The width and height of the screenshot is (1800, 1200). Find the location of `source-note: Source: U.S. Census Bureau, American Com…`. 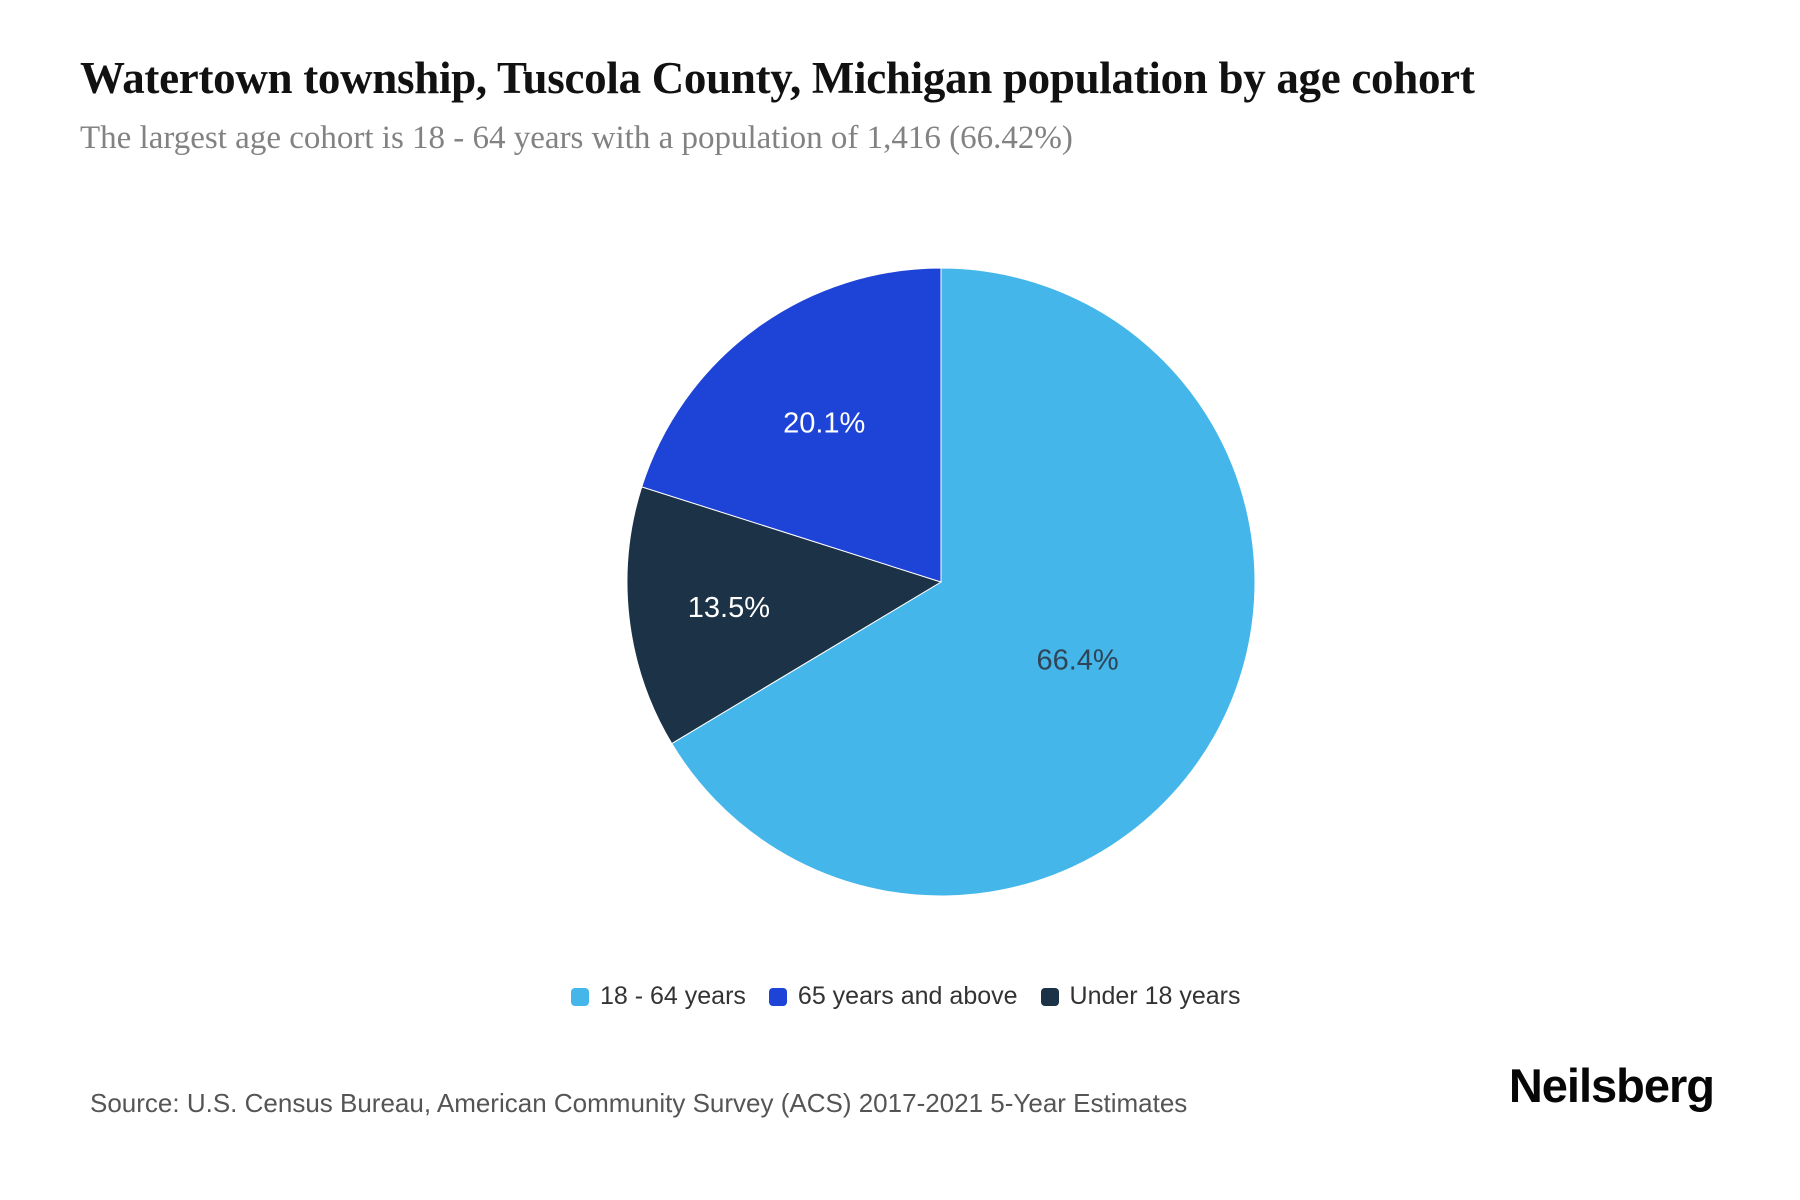

source-note: Source: U.S. Census Bureau, American Com… is located at coordinates (639, 1103).